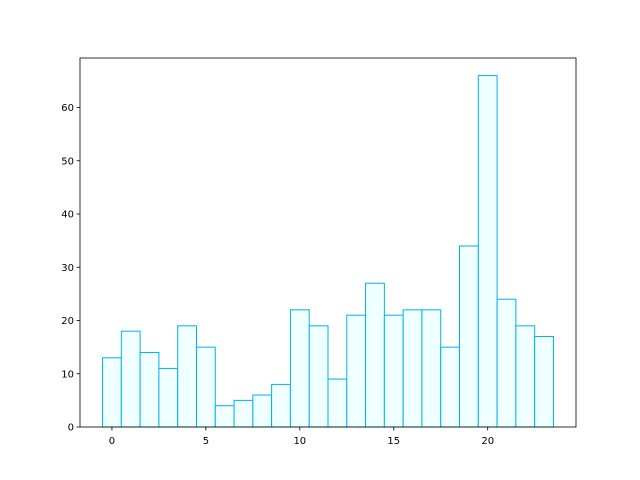  I want to click on y-tick-label: 20, so click(67, 321).